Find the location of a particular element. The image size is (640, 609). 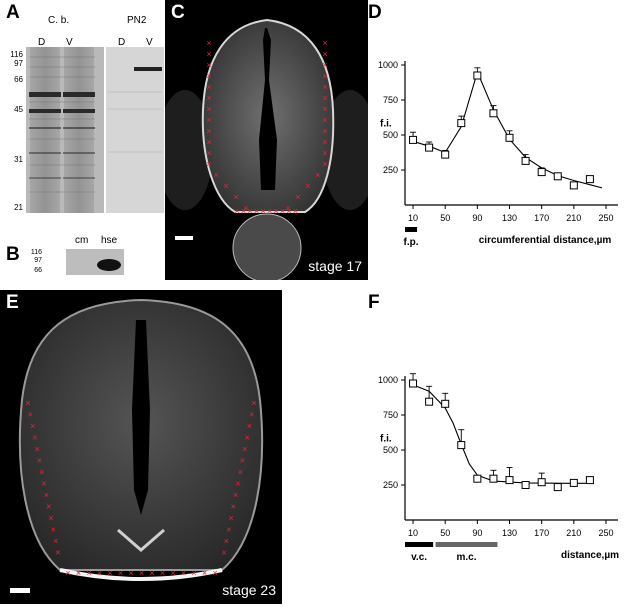

panel-label-c: C is located at coordinates (178, 12).